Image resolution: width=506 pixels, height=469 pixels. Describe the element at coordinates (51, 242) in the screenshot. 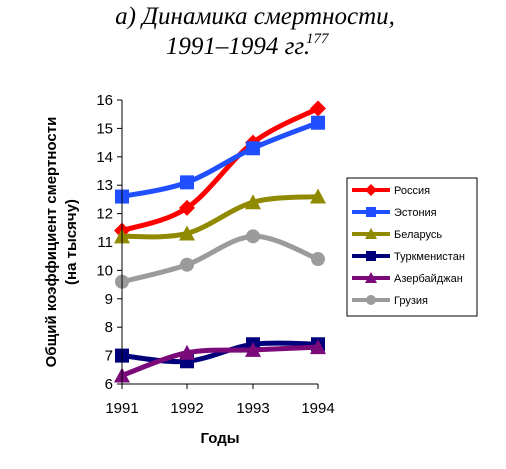

I see `y-axis-title-line-1: Общий коэффициент смертности` at that location.